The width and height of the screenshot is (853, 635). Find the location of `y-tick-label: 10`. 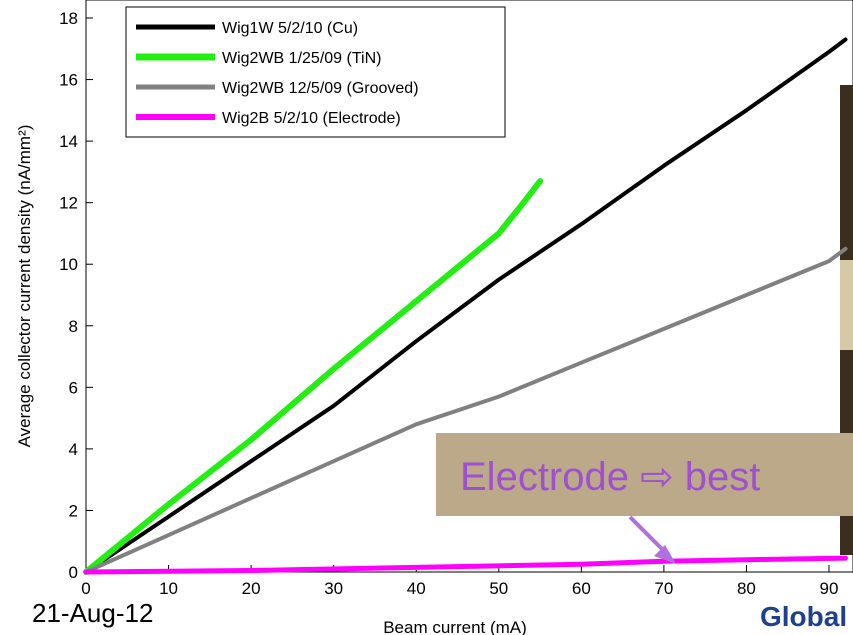

y-tick-label: 10 is located at coordinates (68, 264).